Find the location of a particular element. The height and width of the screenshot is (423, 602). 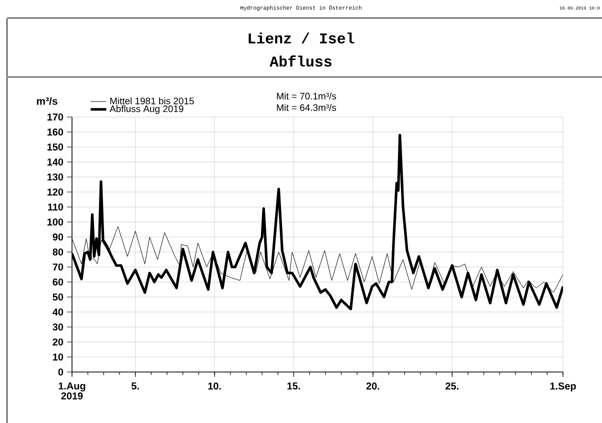

x-tick-label: 1.Aug 2019 is located at coordinates (72, 391).